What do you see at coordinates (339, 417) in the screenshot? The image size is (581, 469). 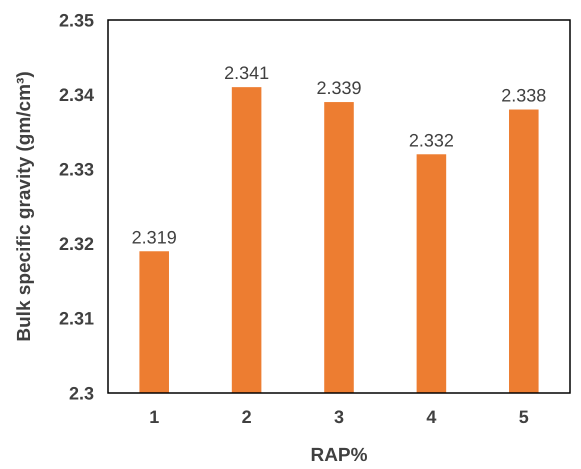 I see `x-tick-label: 3` at bounding box center [339, 417].